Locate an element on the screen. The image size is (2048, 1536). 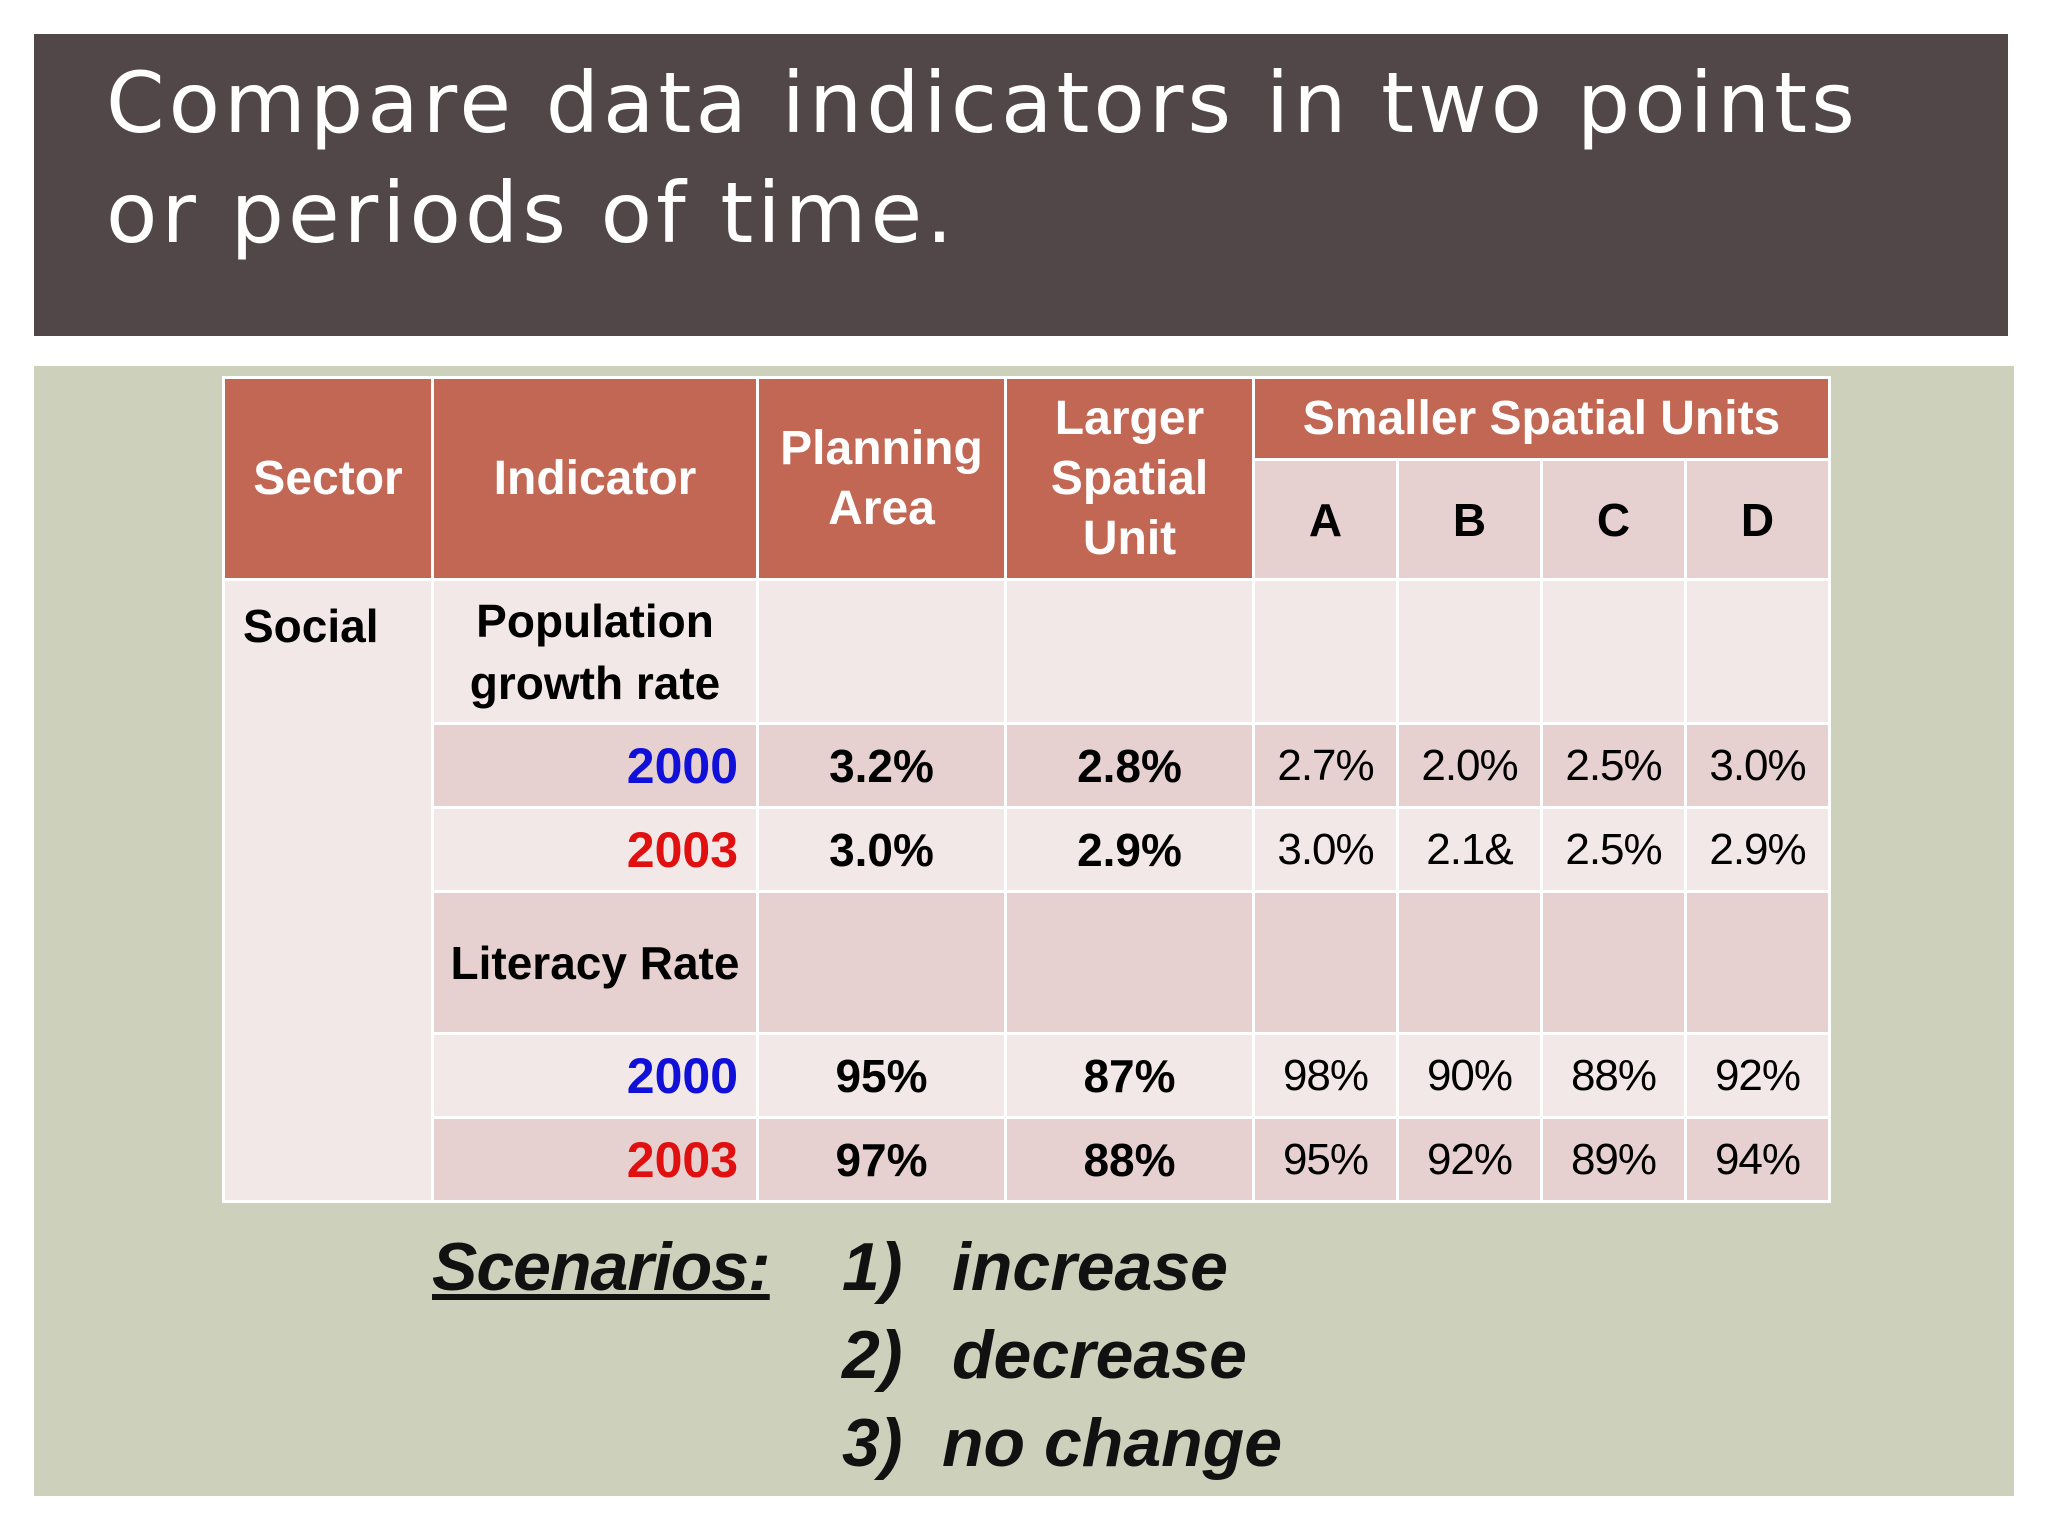
header-sector: Sector is located at coordinates (328, 478).